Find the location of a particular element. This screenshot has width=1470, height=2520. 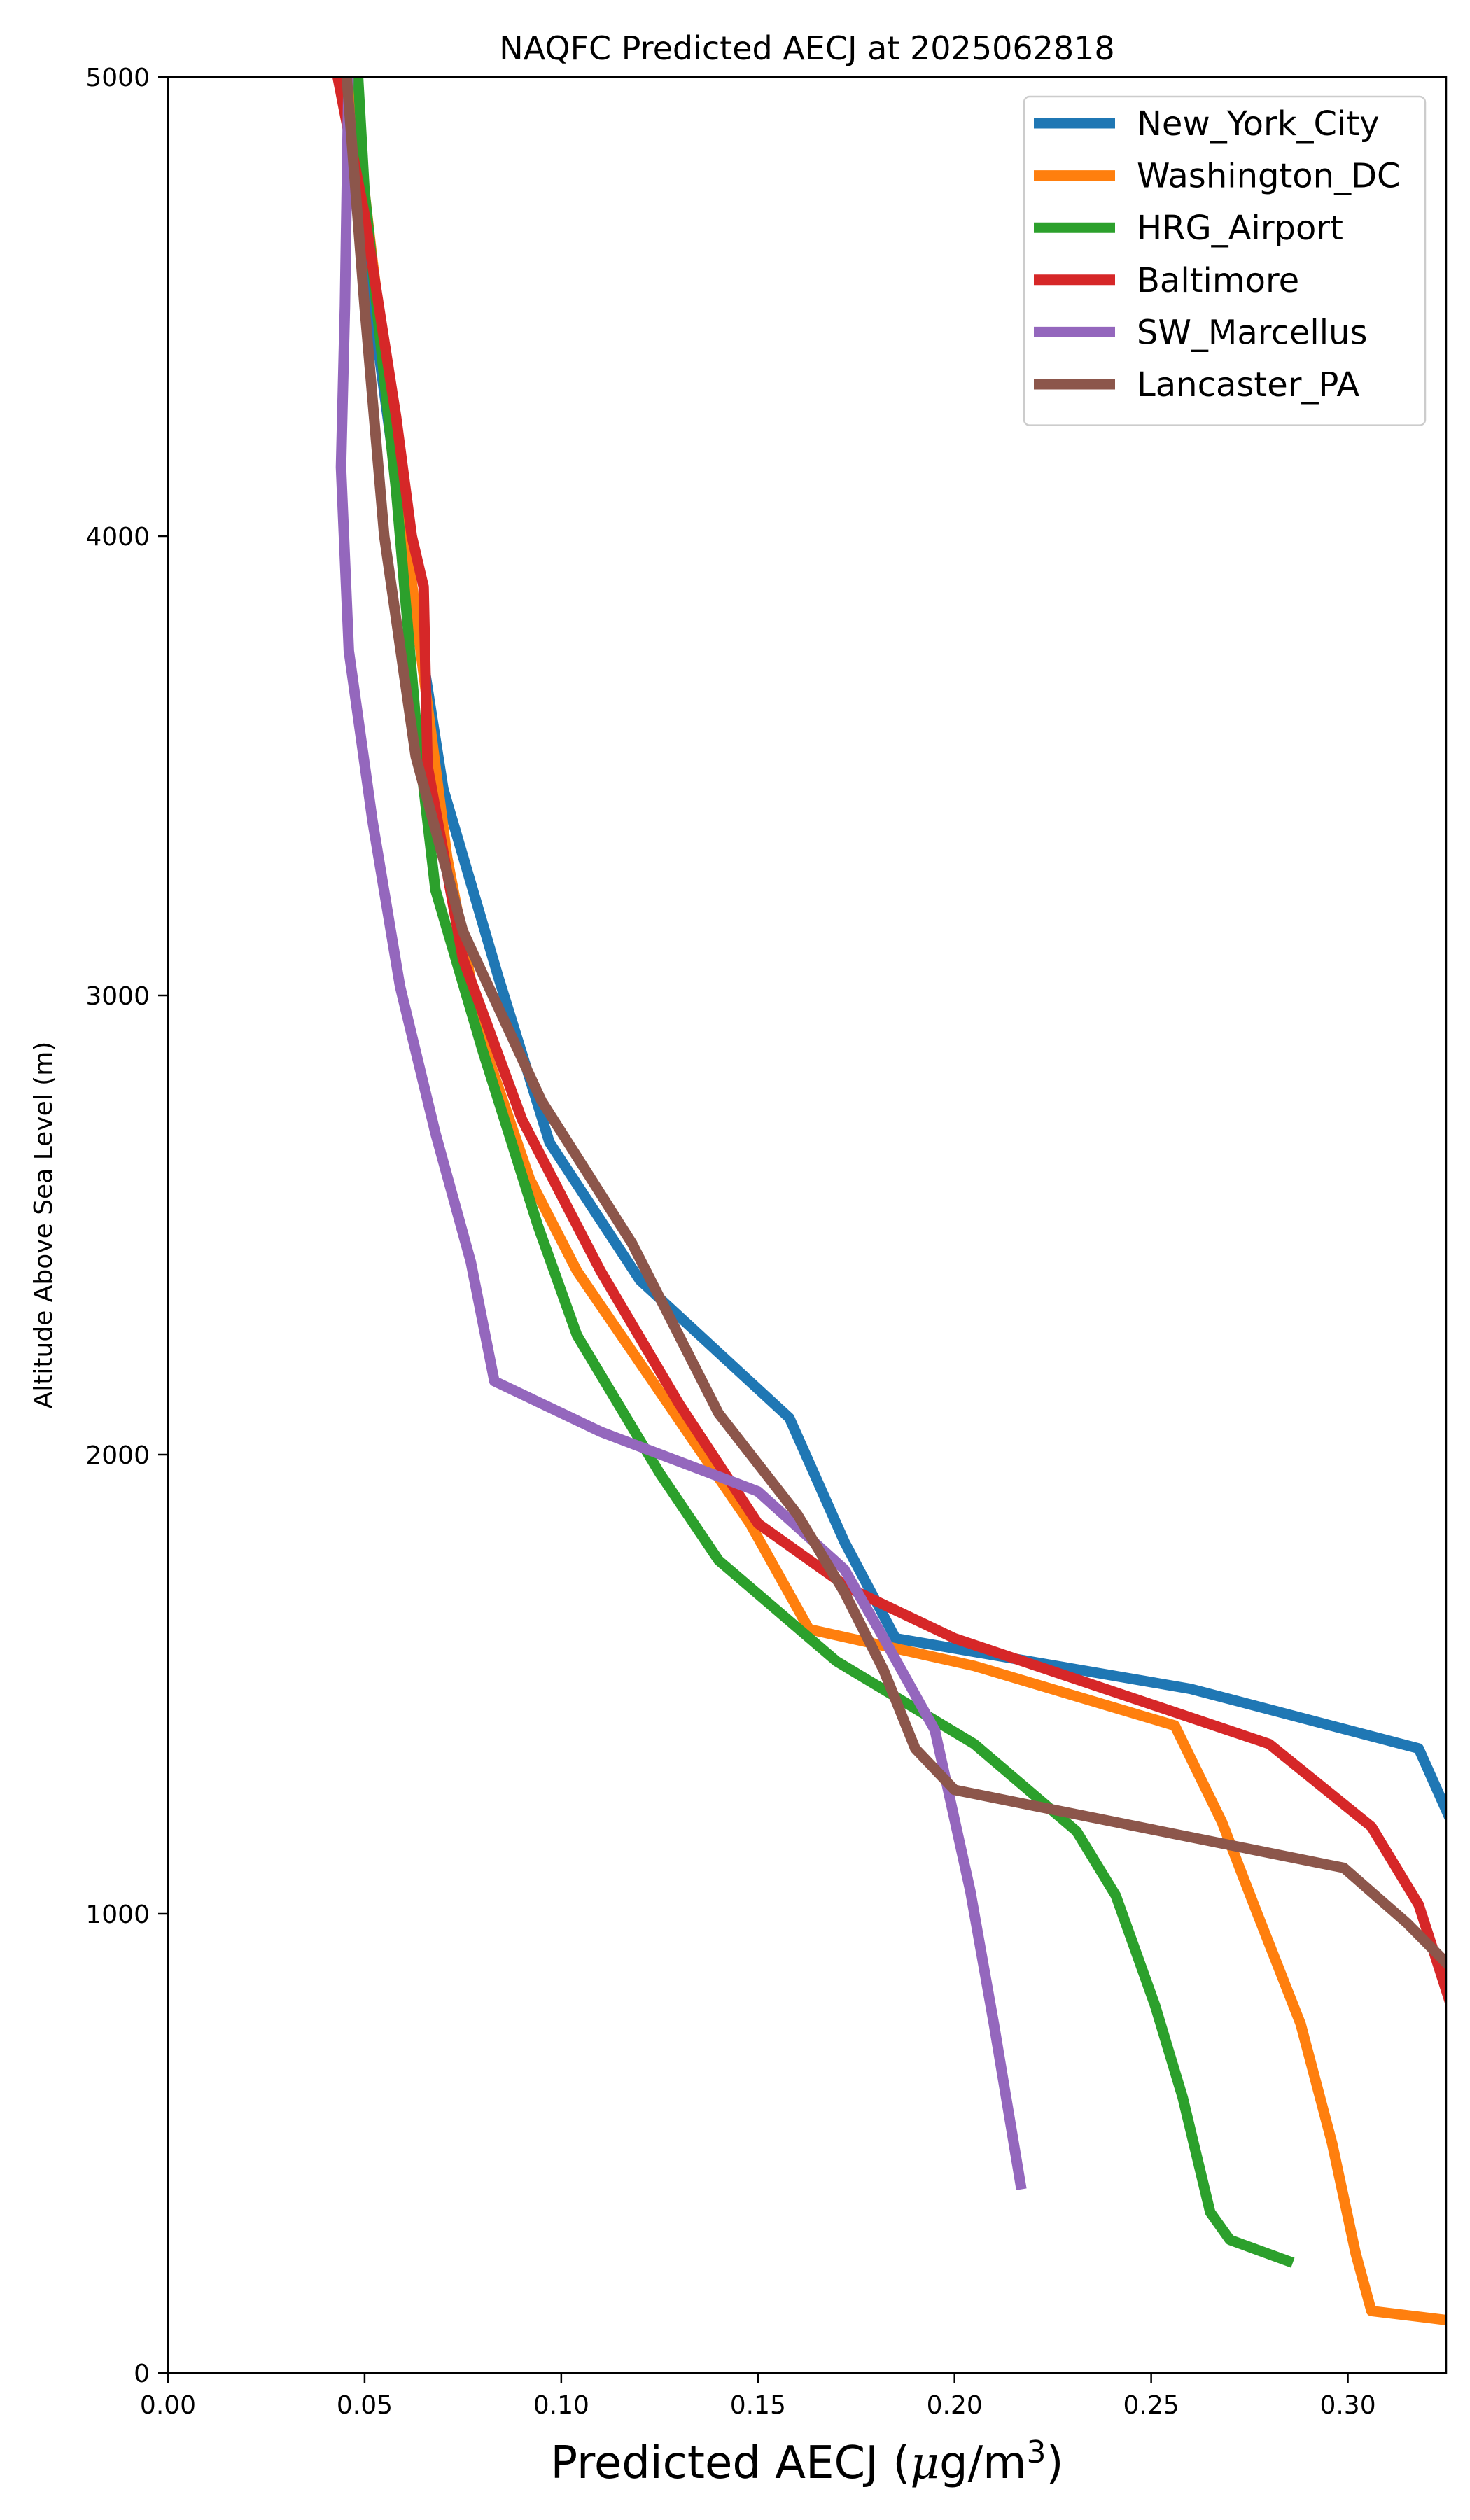

x-tick-label: 0.20 is located at coordinates (955, 2405).